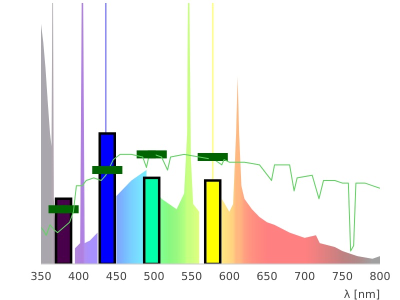 The width and height of the screenshot is (400, 300). Describe the element at coordinates (305, 276) in the screenshot. I see `x-tick-label: 700` at that location.